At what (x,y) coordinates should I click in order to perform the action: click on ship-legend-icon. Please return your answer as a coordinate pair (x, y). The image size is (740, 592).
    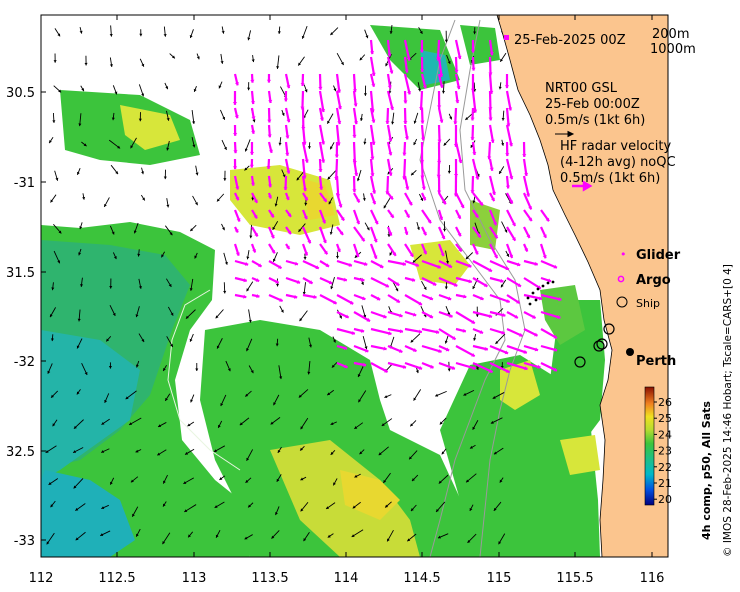
    Looking at the image, I should click on (622, 302).